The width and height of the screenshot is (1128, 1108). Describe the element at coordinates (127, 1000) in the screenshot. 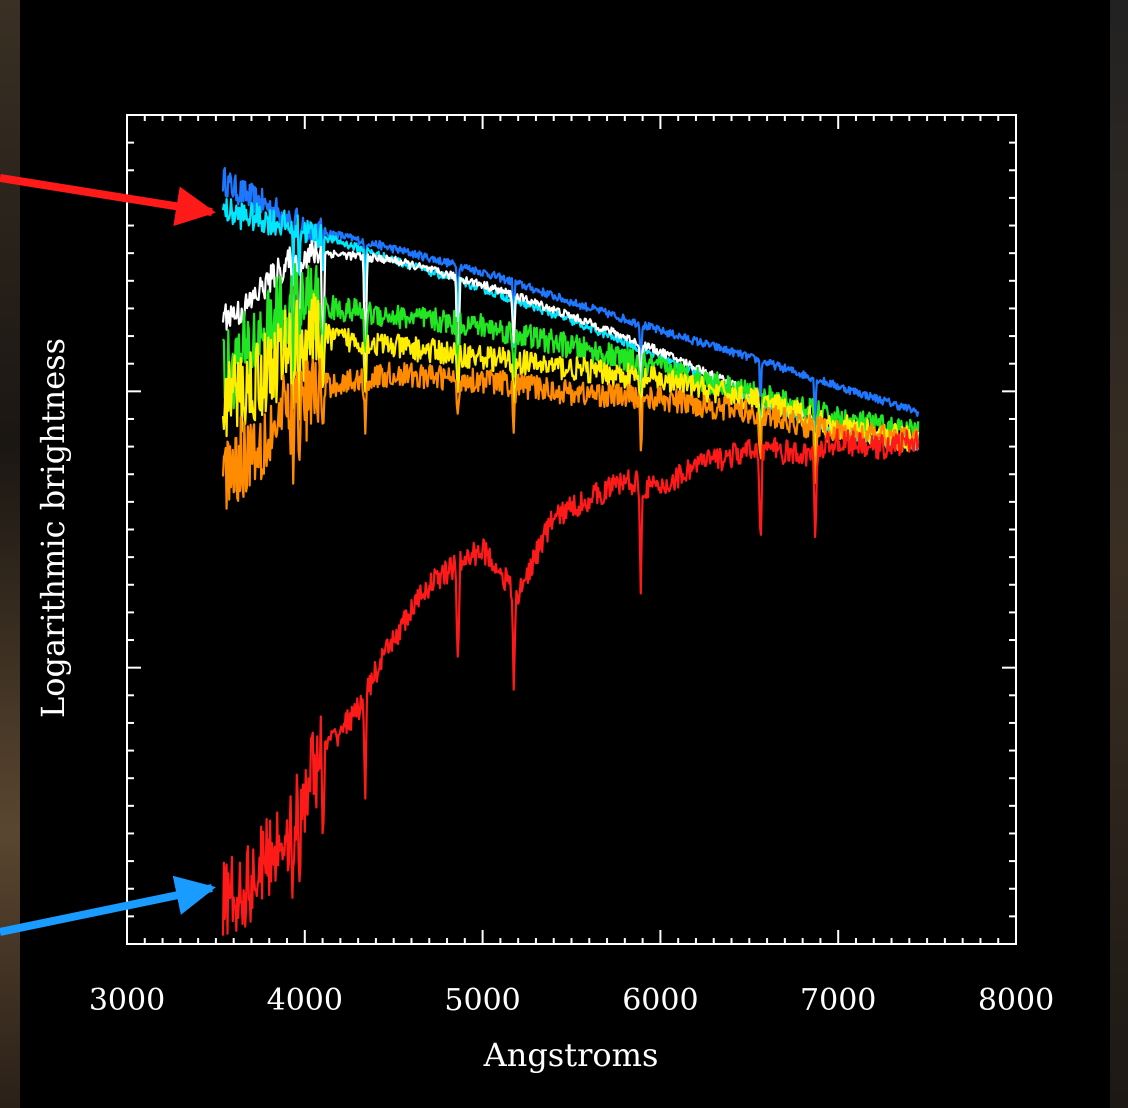

I see `x-tick-label: 3000` at that location.